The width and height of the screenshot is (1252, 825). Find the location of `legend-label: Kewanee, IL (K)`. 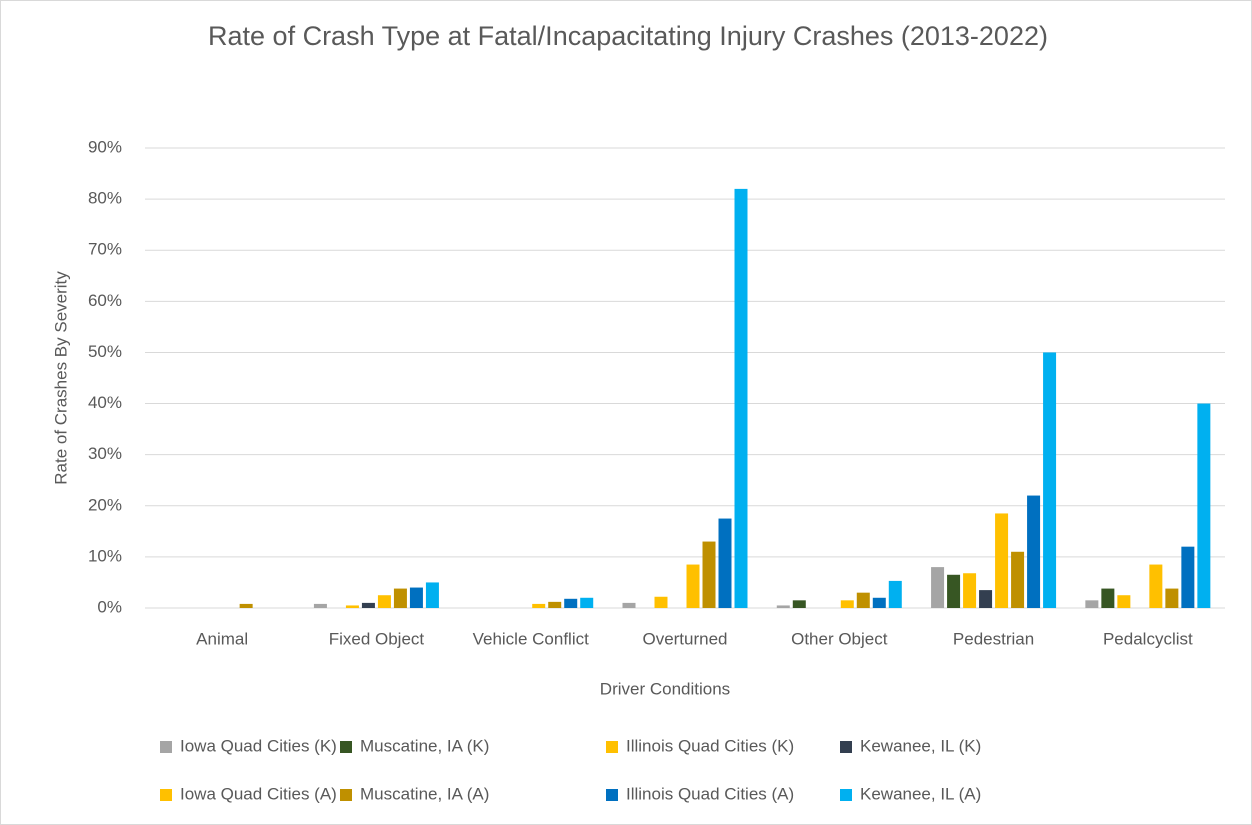

legend-label: Kewanee, IL (K) is located at coordinates (920, 745).